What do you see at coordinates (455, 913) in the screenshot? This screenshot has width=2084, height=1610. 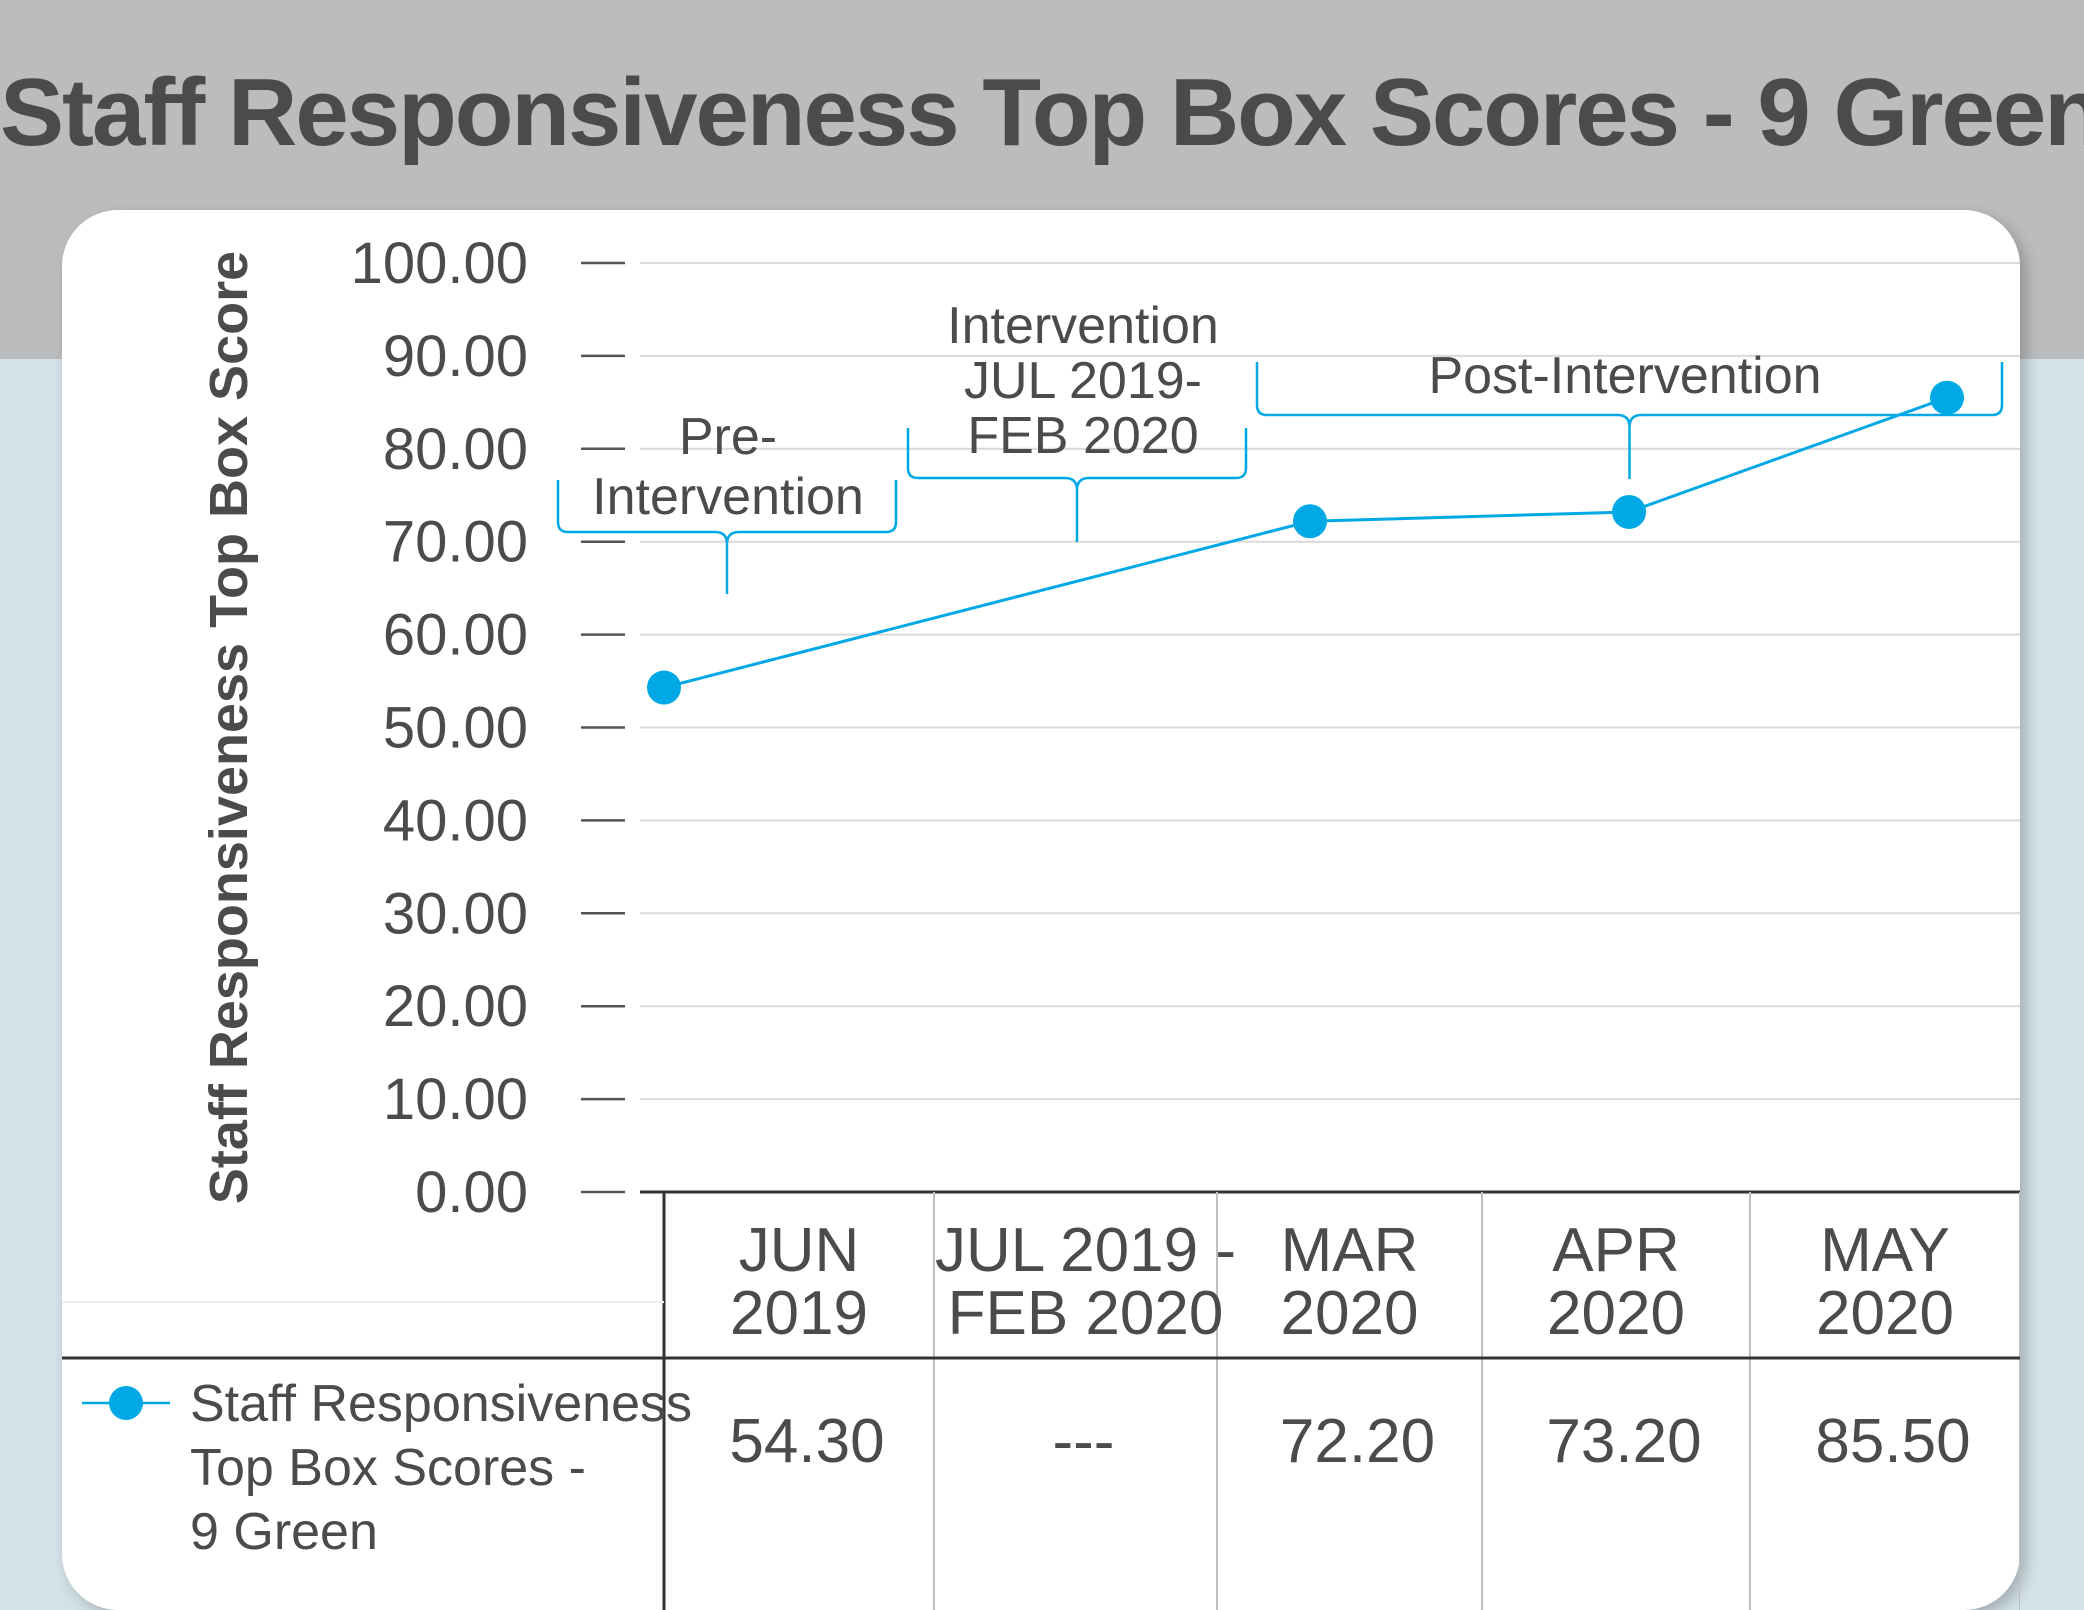 I see `y-tick-label: 30.00` at bounding box center [455, 913].